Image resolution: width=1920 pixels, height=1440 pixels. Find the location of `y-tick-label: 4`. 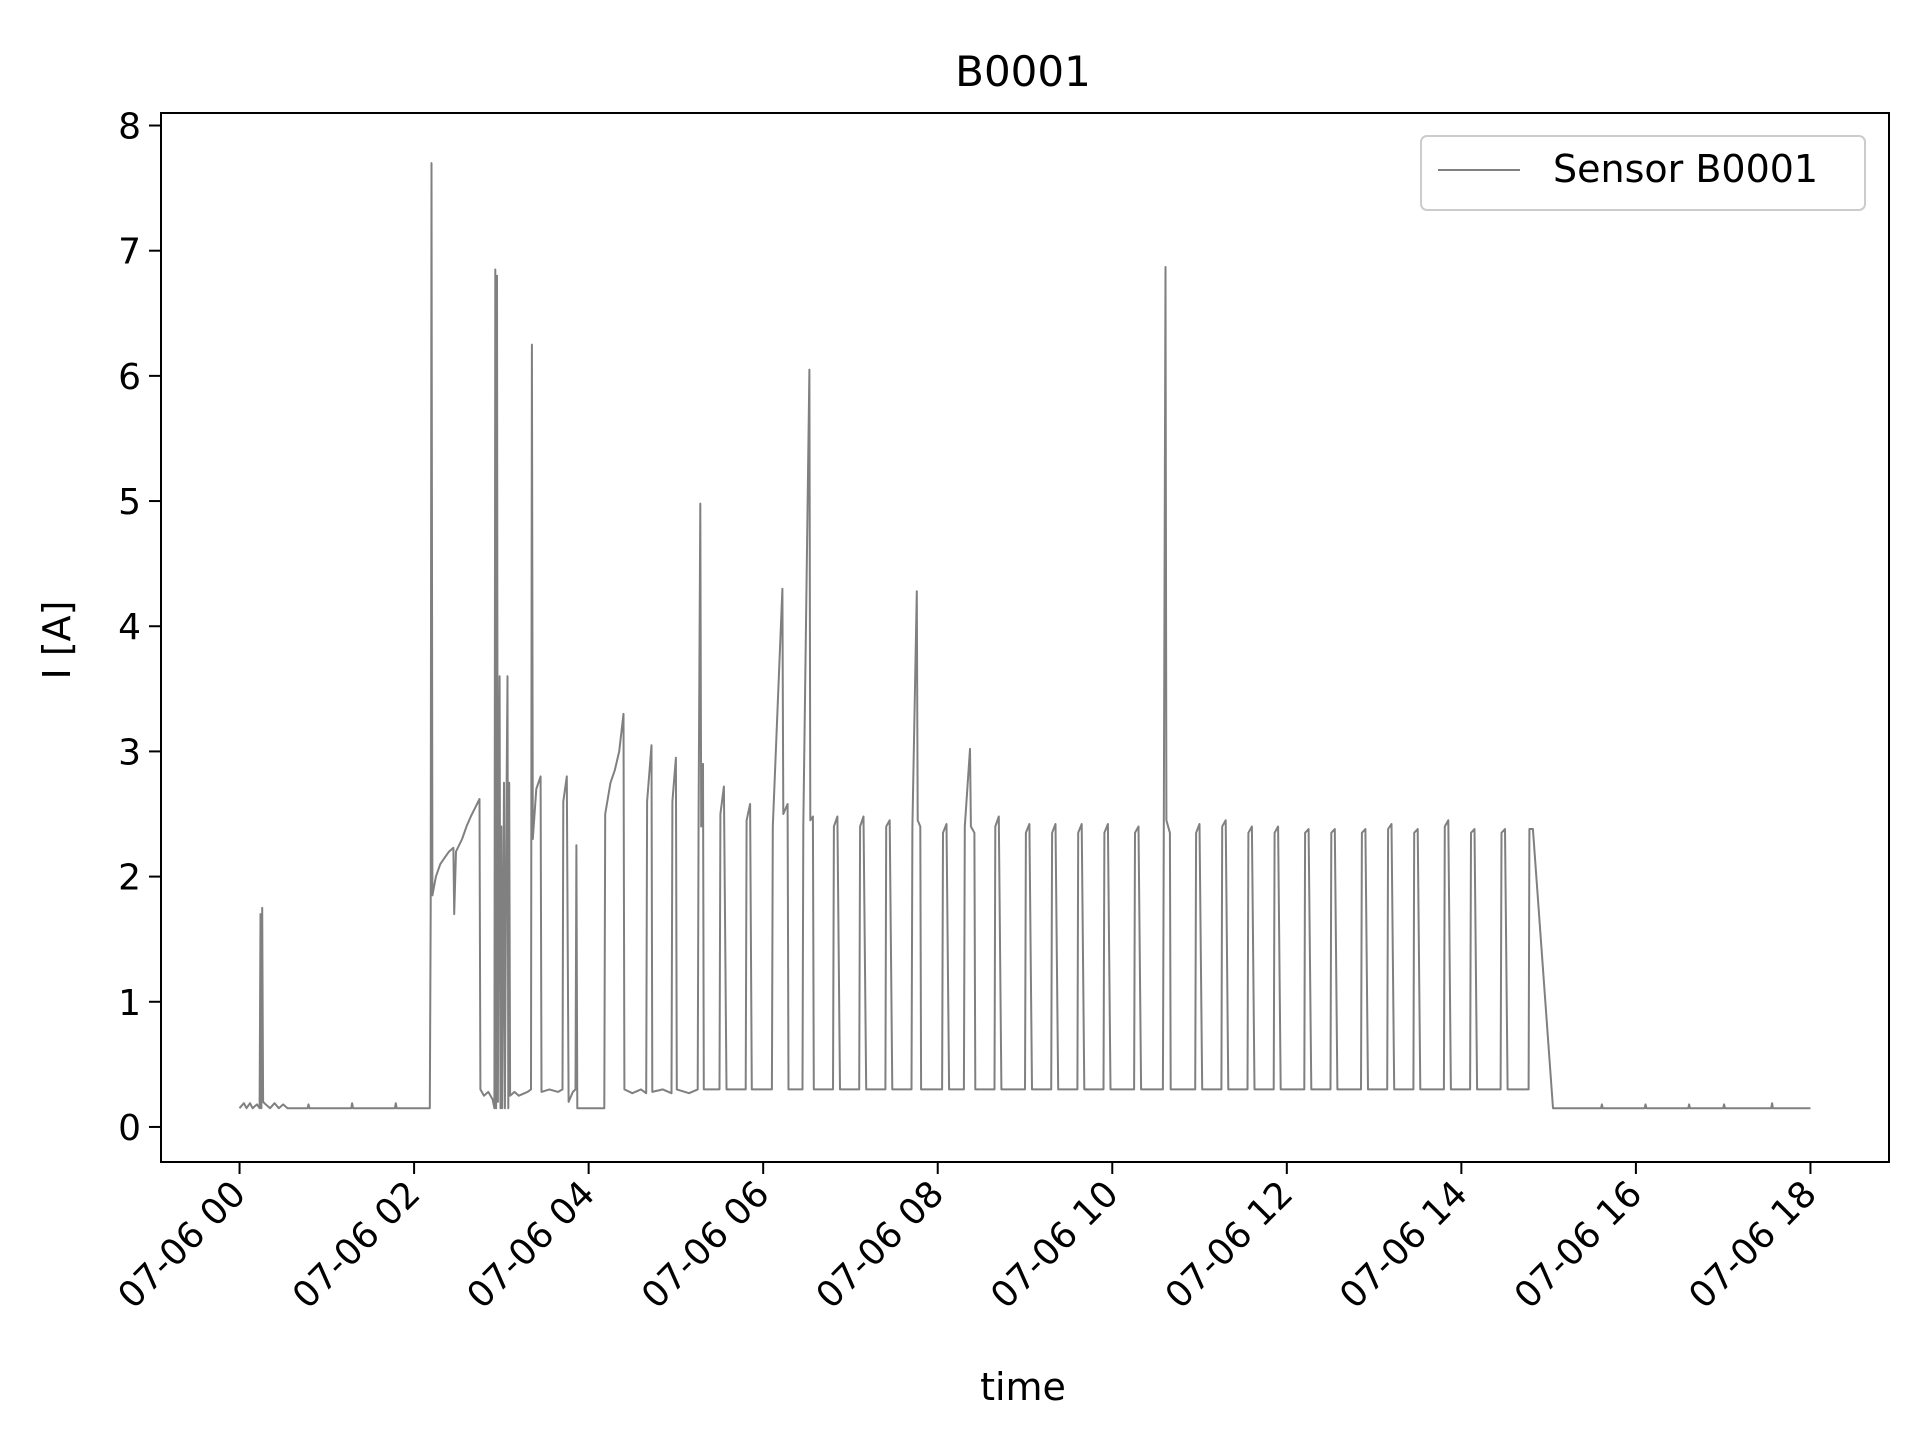

y-tick-label: 4 is located at coordinates (129, 627).